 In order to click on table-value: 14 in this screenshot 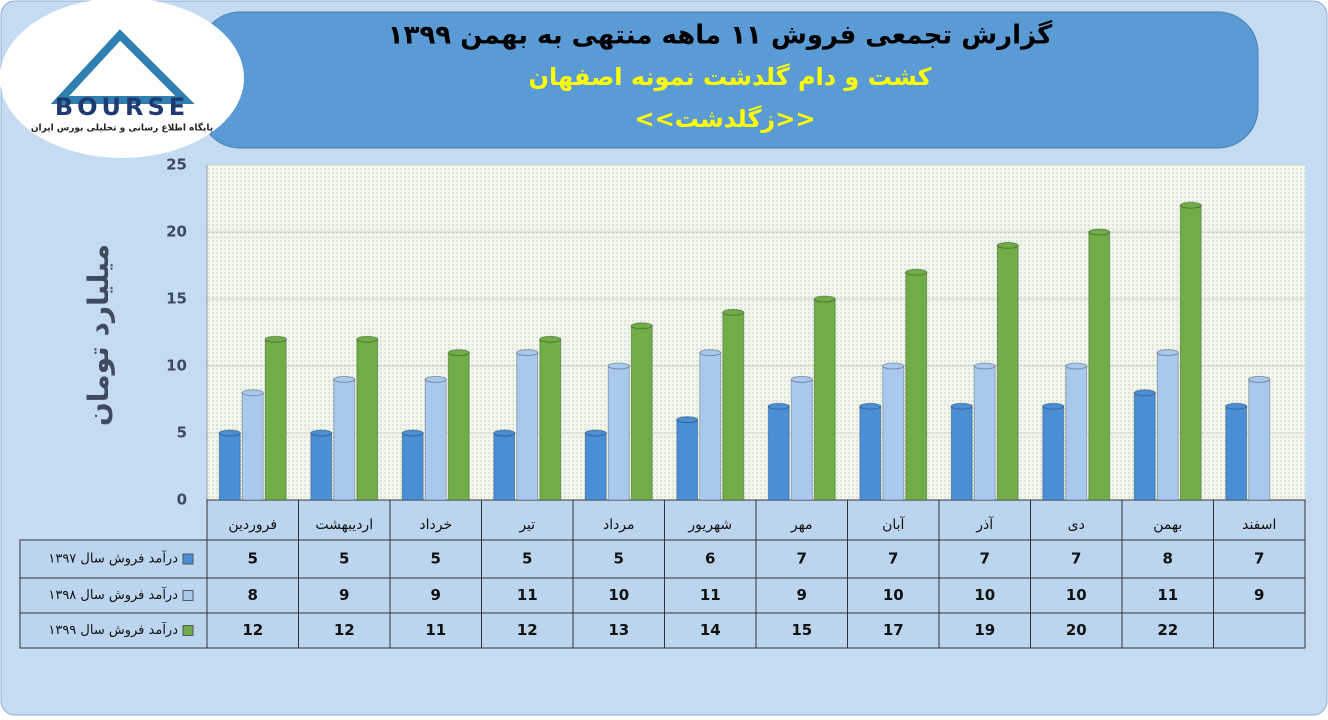, I will do `click(710, 630)`.